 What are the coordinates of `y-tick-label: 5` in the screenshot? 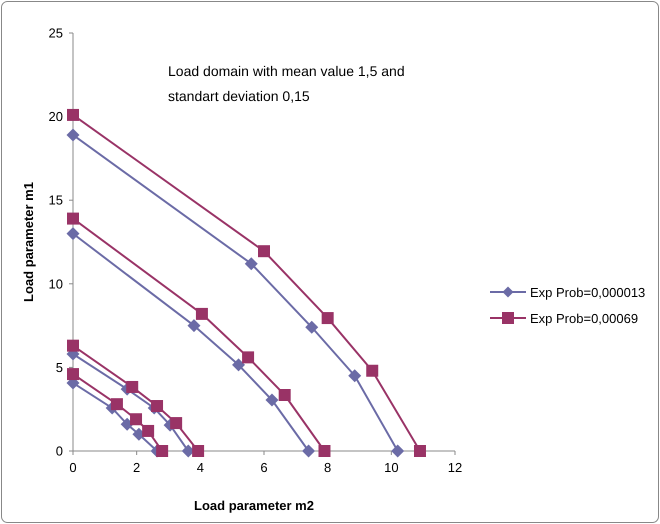 It's located at (59, 367).